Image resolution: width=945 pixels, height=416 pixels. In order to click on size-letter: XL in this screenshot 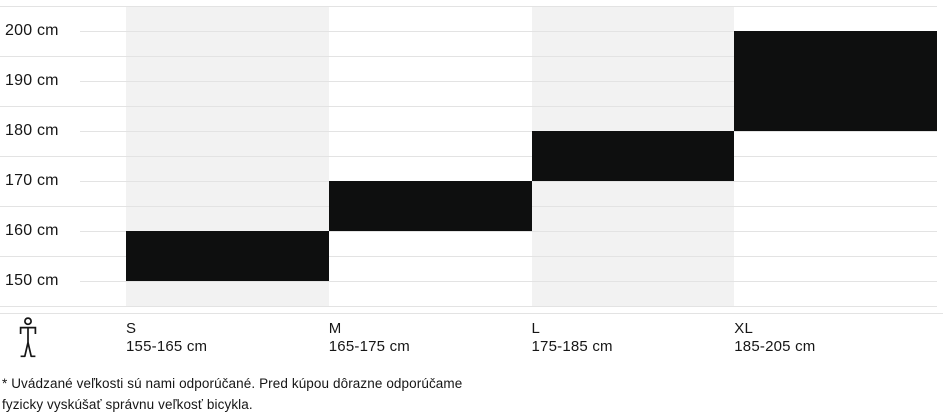, I will do `click(743, 328)`.